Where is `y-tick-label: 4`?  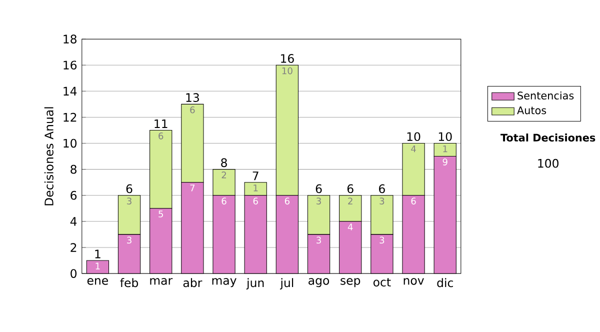 y-tick-label: 4 is located at coordinates (73, 221).